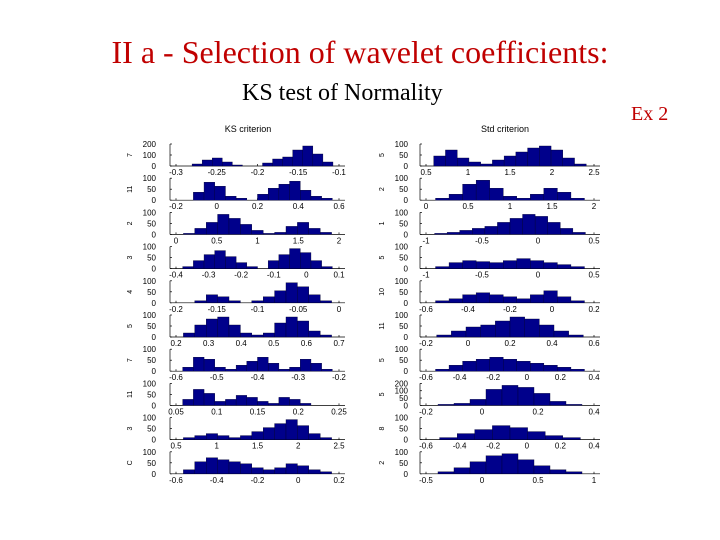 Image resolution: width=720 pixels, height=540 pixels. Describe the element at coordinates (650, 114) in the screenshot. I see `example-label: Ex 2` at that location.